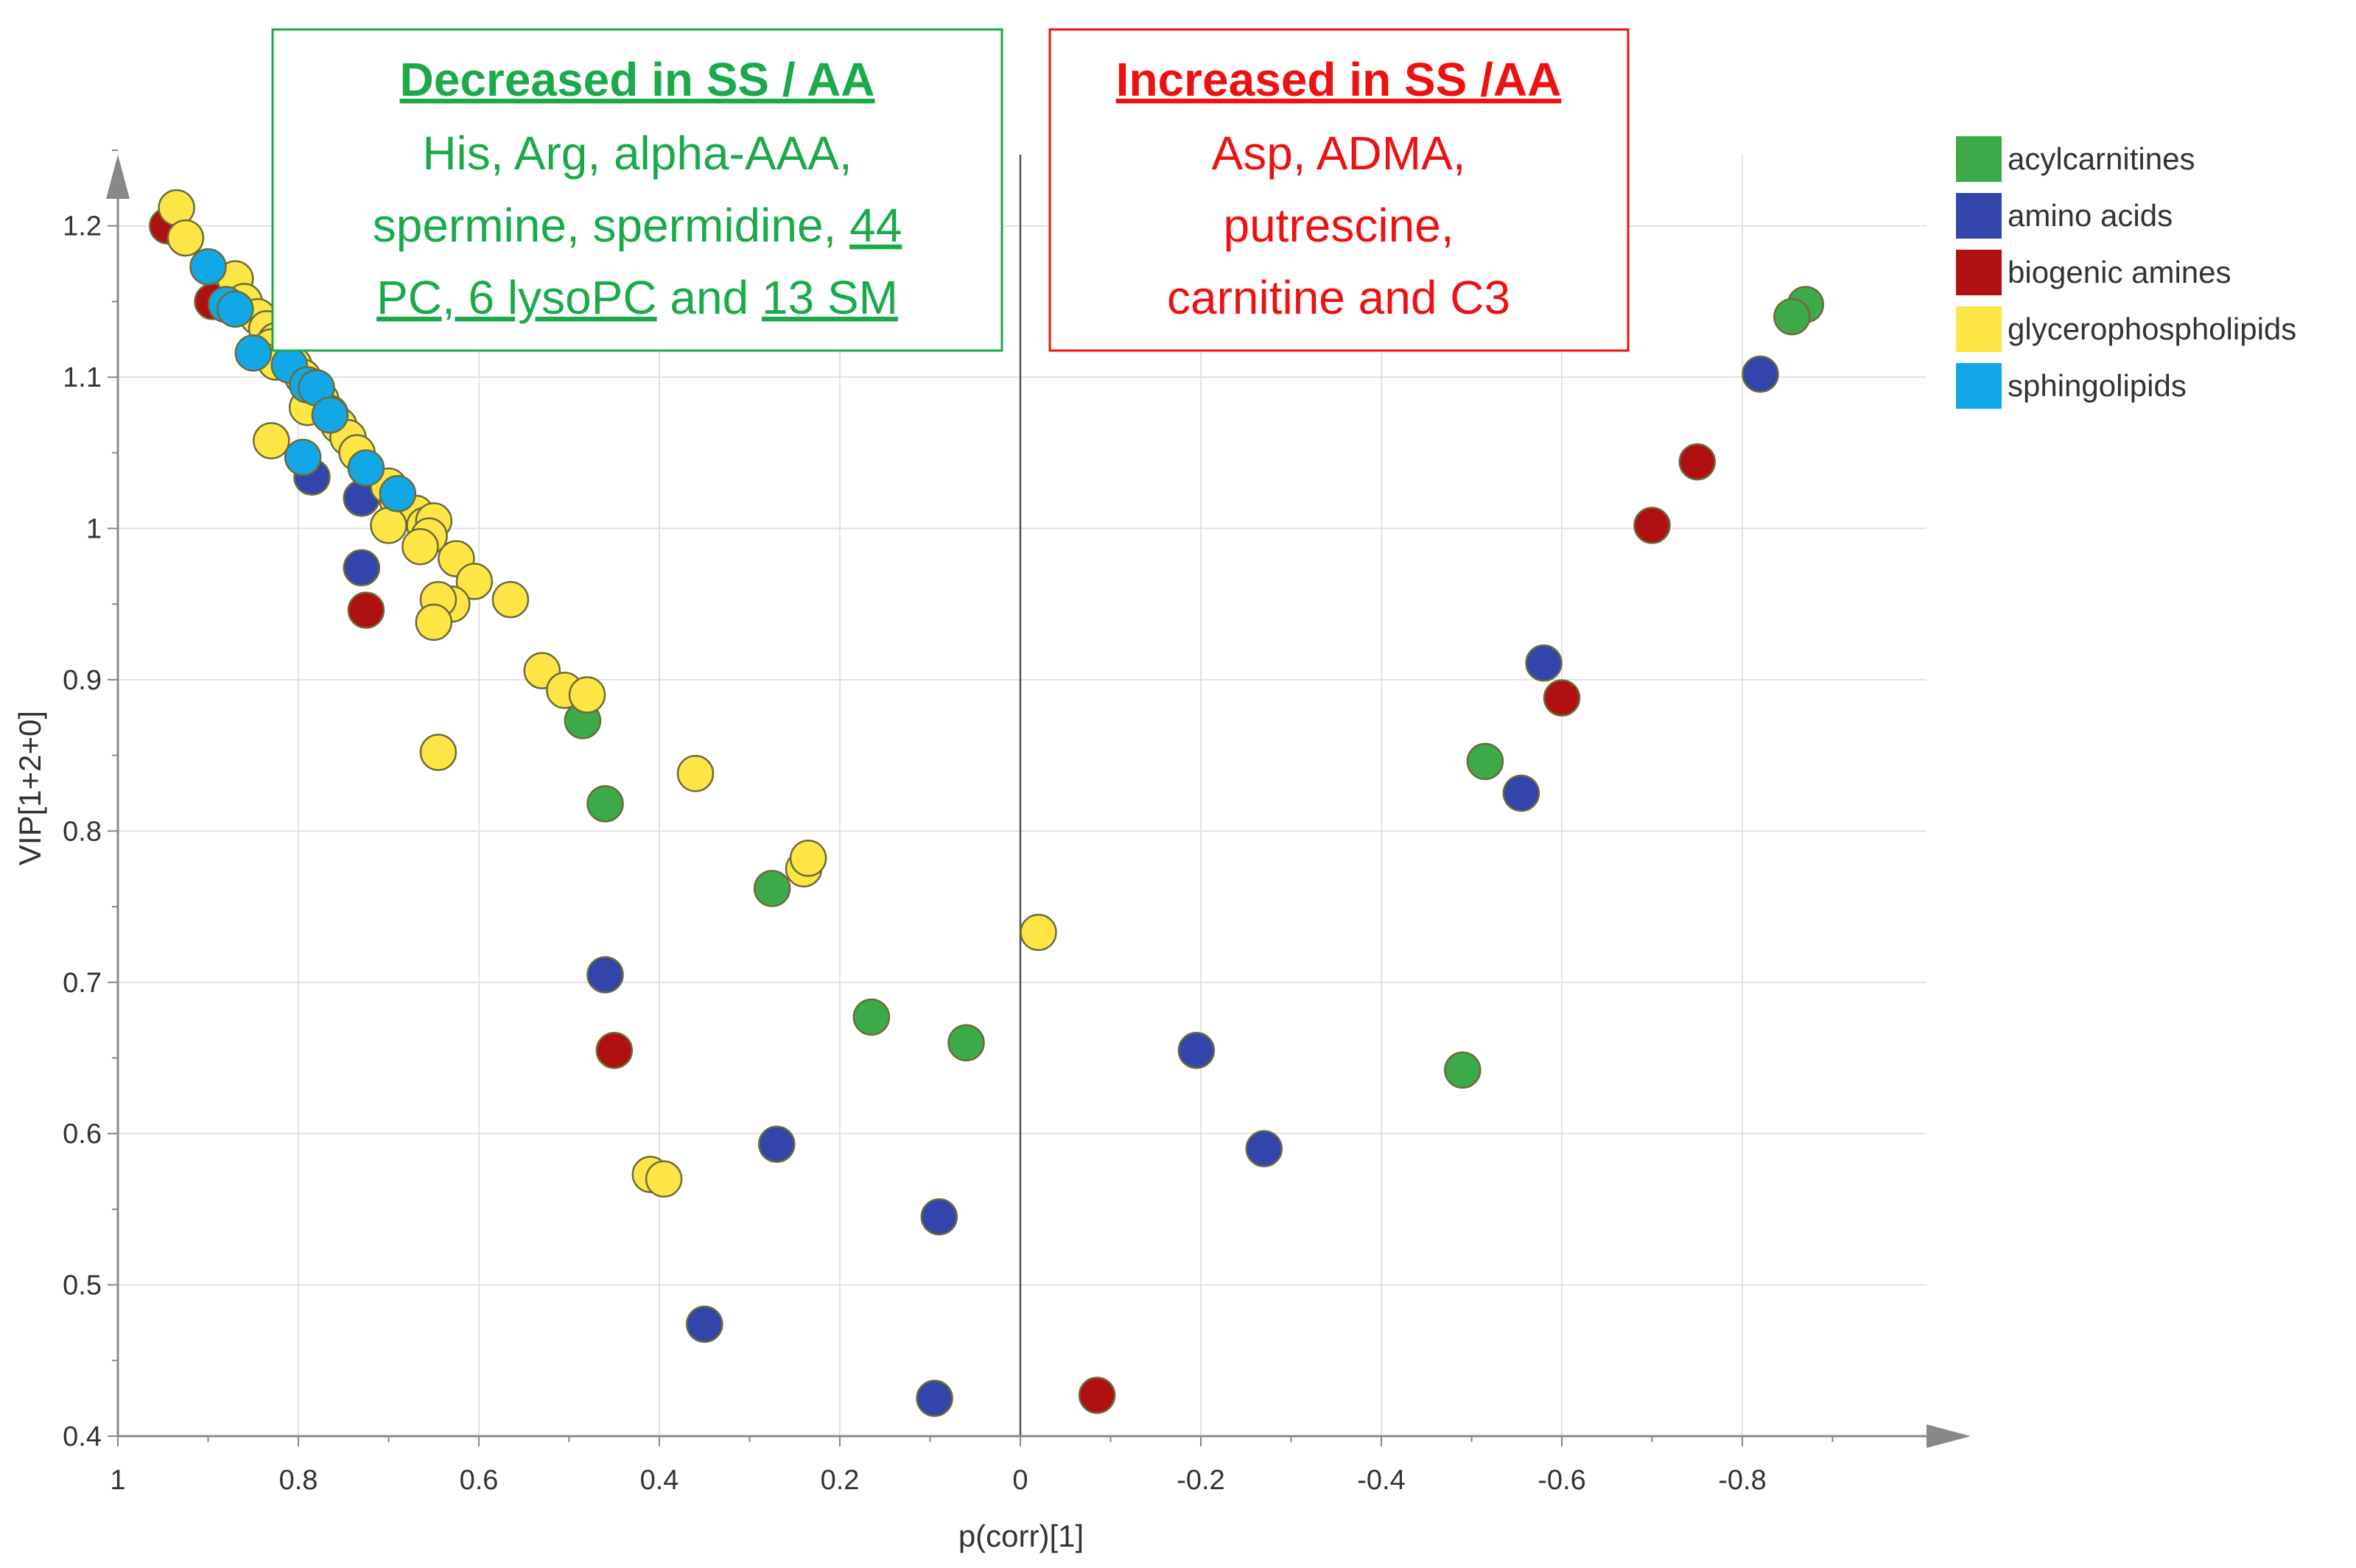  Describe the element at coordinates (1338, 297) in the screenshot. I see `increased-annotation-line-3: carnitine and C3` at that location.